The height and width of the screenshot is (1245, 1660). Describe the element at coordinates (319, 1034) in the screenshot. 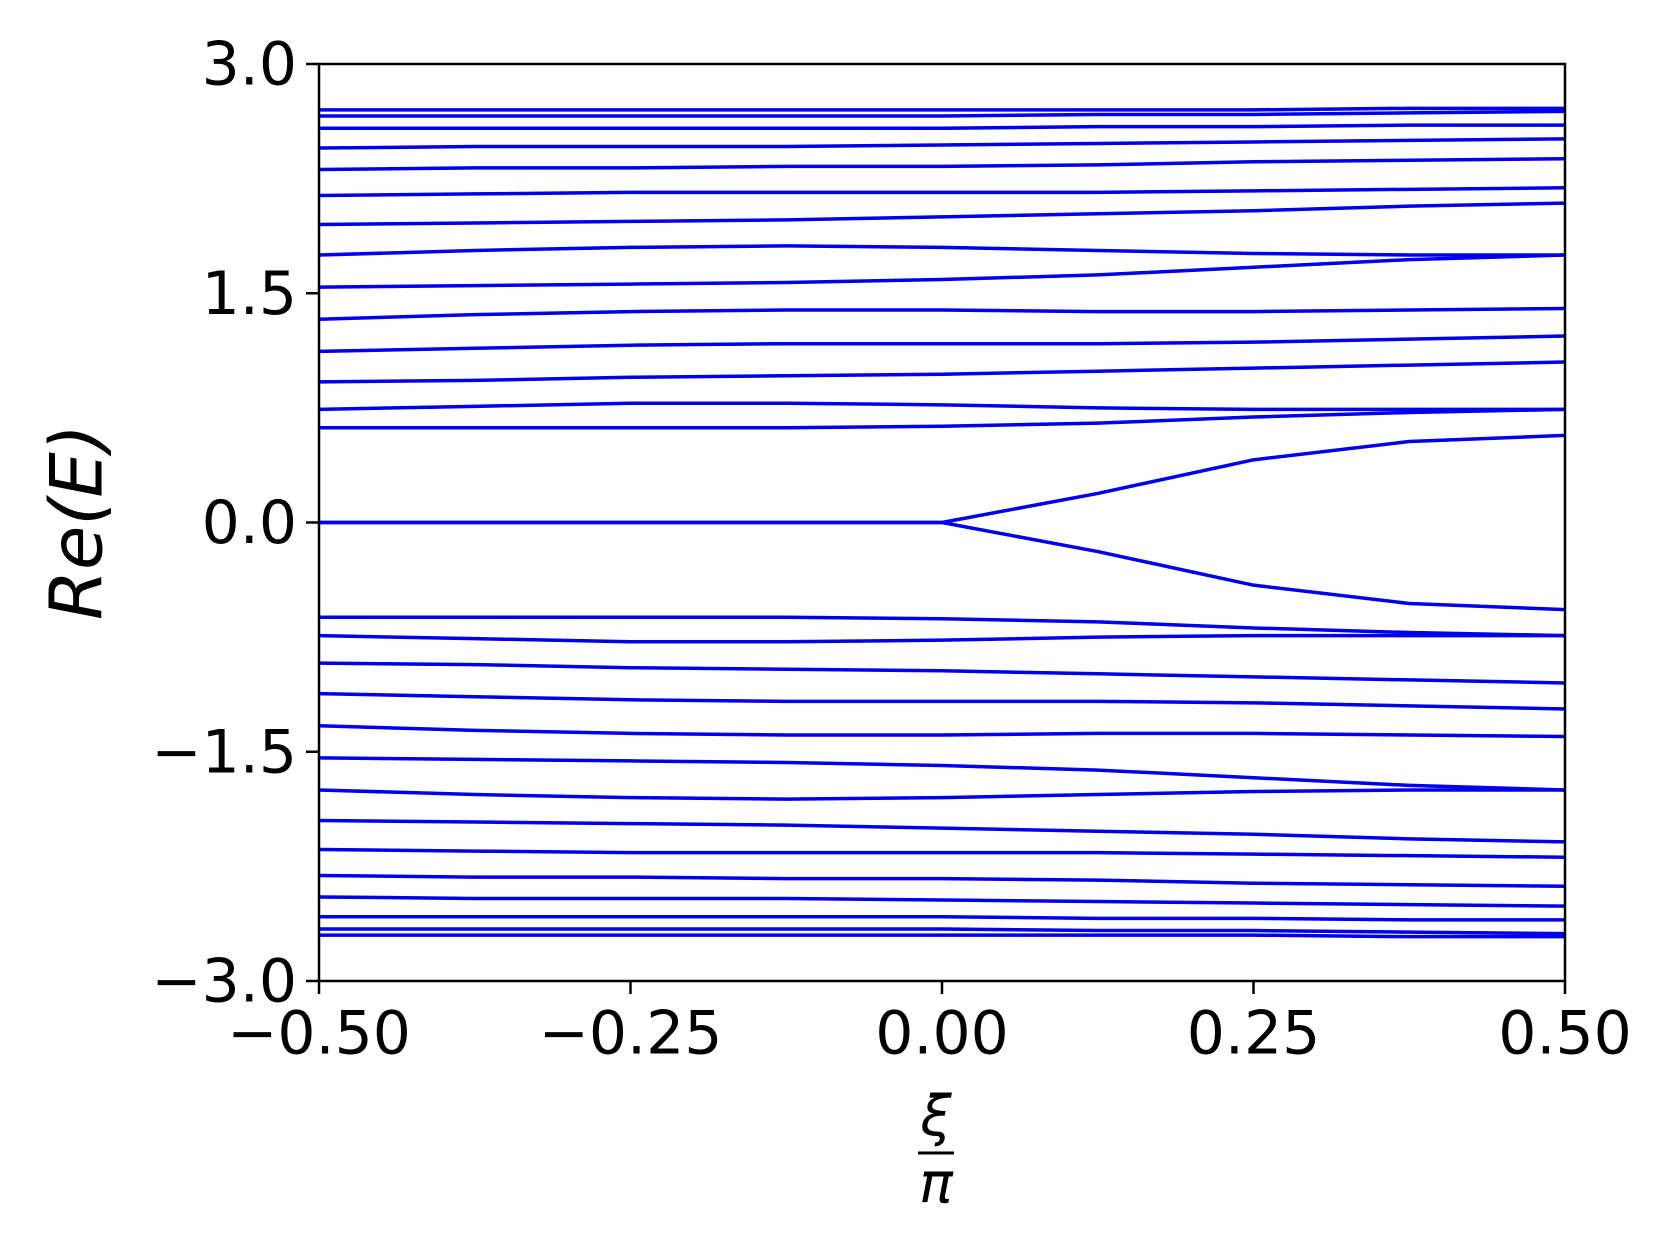

I see `x-tick-label: −0.50` at that location.